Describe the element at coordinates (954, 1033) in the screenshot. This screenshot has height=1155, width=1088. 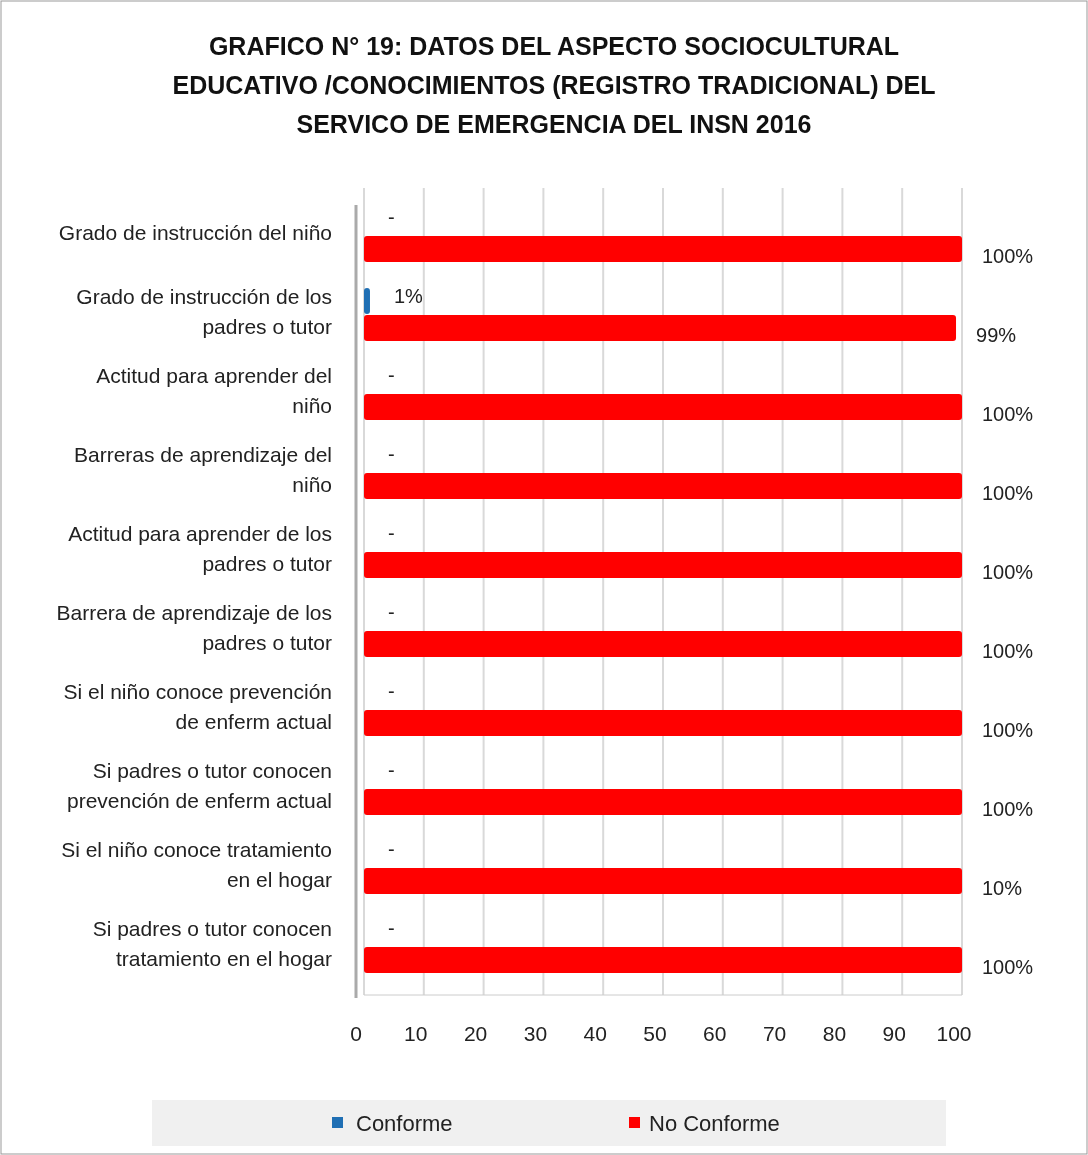
I see `x-tick-label: 100` at that location.